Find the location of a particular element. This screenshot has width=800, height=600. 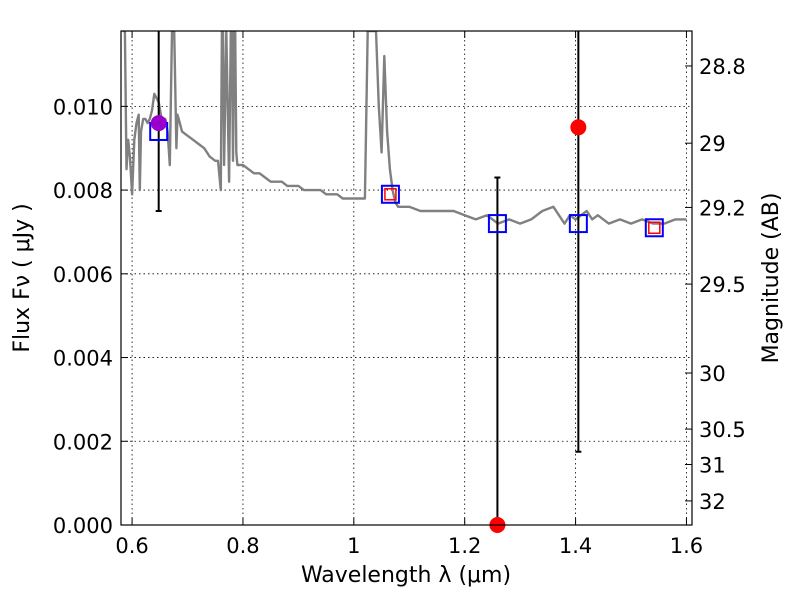

y-tick-label: 0.000 is located at coordinates (83, 526).